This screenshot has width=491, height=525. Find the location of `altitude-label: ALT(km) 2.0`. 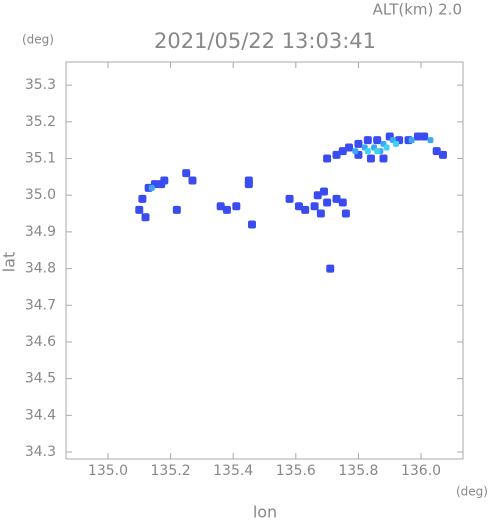

altitude-label: ALT(km) 2.0 is located at coordinates (417, 10).